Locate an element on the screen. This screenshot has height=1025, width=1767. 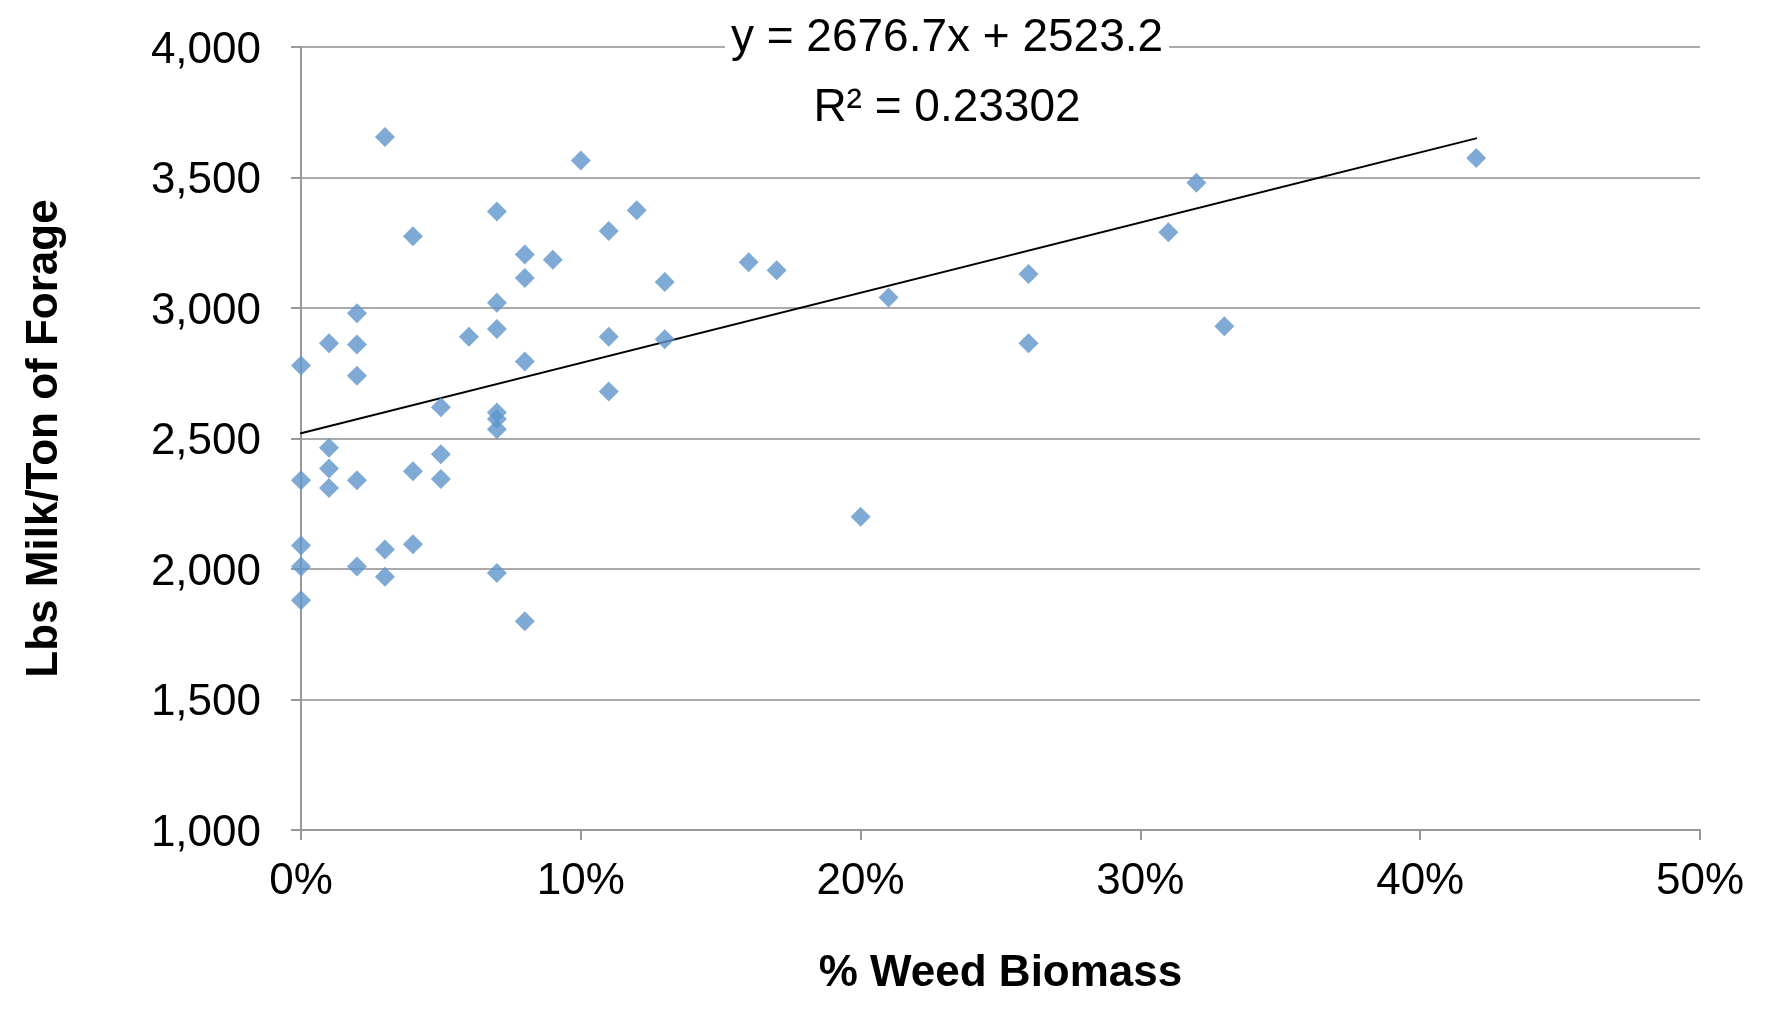
x-tick-label: 10% is located at coordinates (580, 878).